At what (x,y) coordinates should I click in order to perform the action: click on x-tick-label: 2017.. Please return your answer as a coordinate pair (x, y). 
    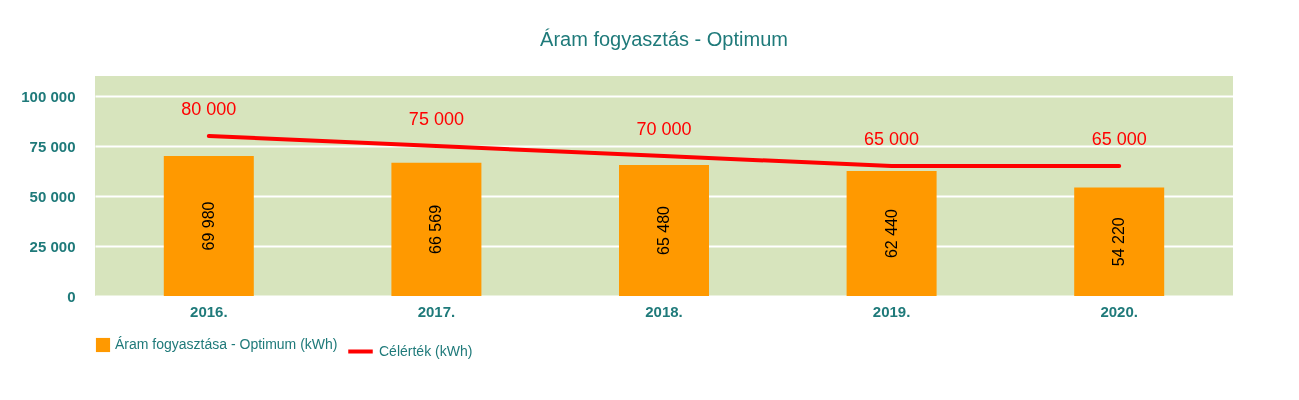
    Looking at the image, I should click on (436, 311).